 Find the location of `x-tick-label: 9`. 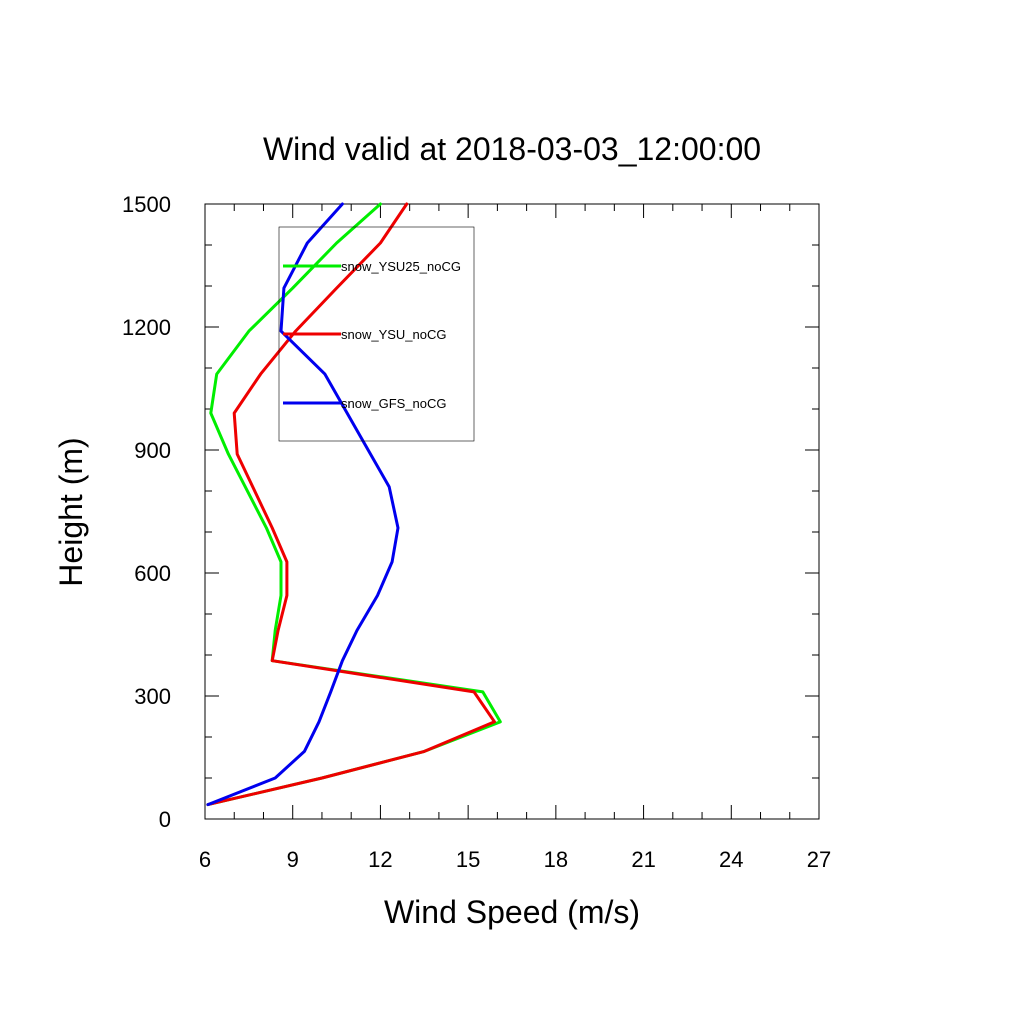

x-tick-label: 9 is located at coordinates (293, 859).